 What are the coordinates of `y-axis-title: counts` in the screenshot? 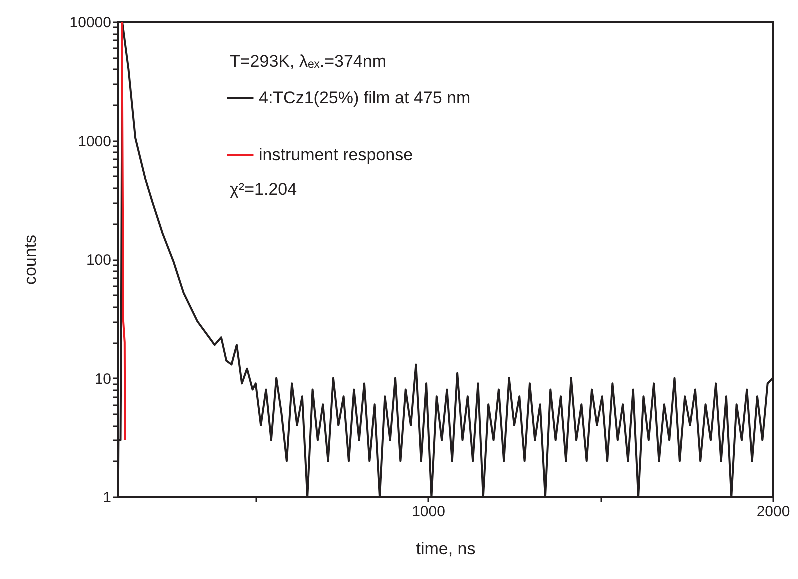 It's located at (30, 260).